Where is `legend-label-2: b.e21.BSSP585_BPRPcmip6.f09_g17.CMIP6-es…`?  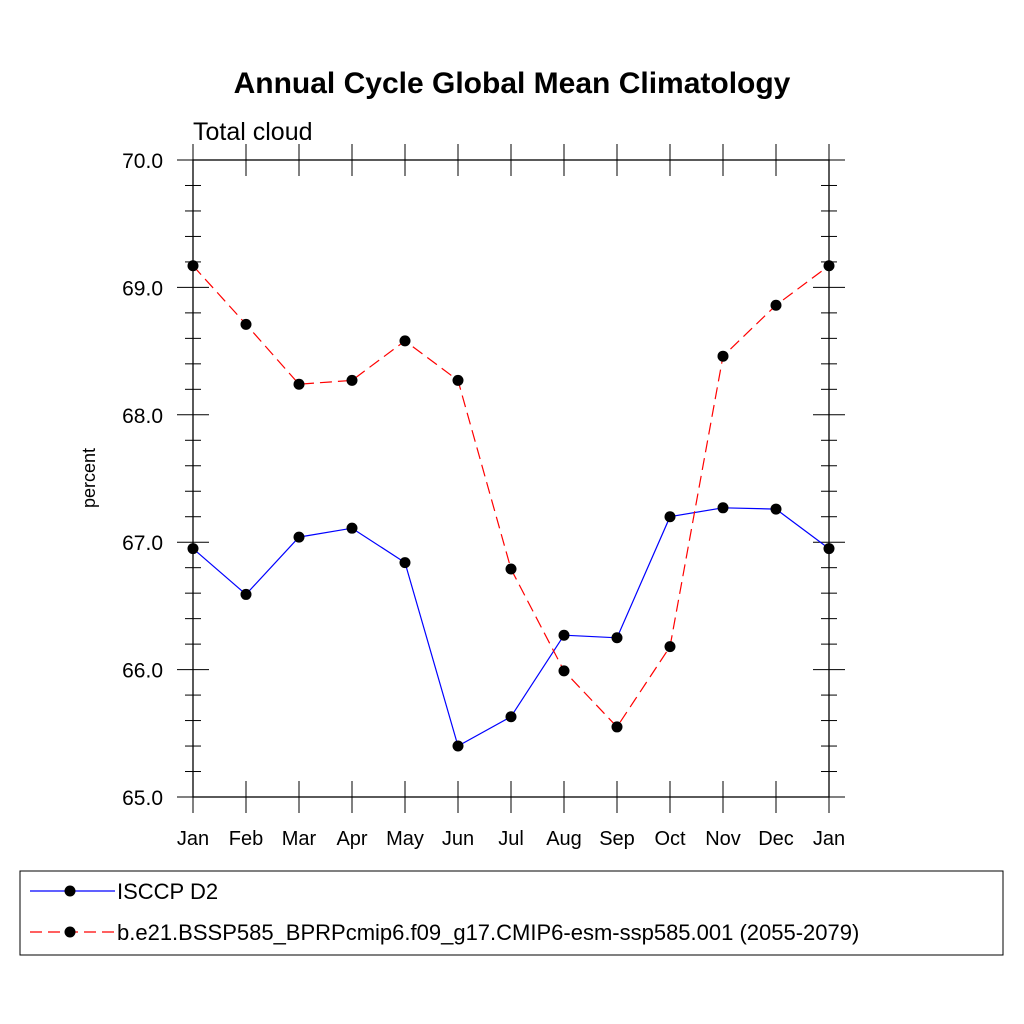 legend-label-2: b.e21.BSSP585_BPRPcmip6.f09_g17.CMIP6-es… is located at coordinates (488, 932).